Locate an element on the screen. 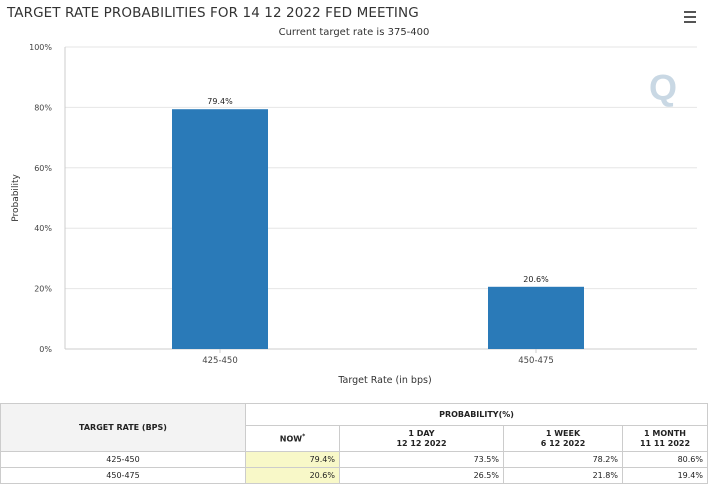 Image resolution: width=708 pixels, height=492 pixels. table-row: 425-450 79.4% 73.5% 78.2% 80.6% is located at coordinates (354, 459).